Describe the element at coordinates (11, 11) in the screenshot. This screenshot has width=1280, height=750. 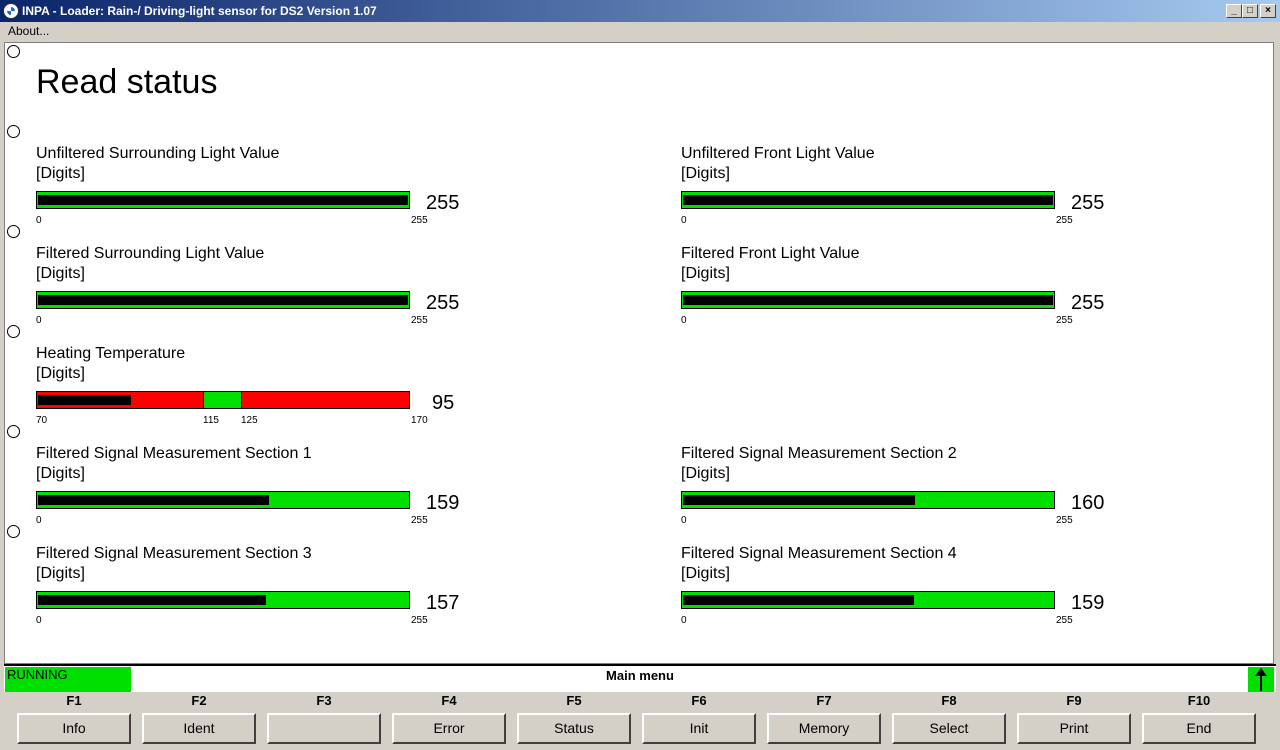
I see `bmw-logo-icon` at that location.